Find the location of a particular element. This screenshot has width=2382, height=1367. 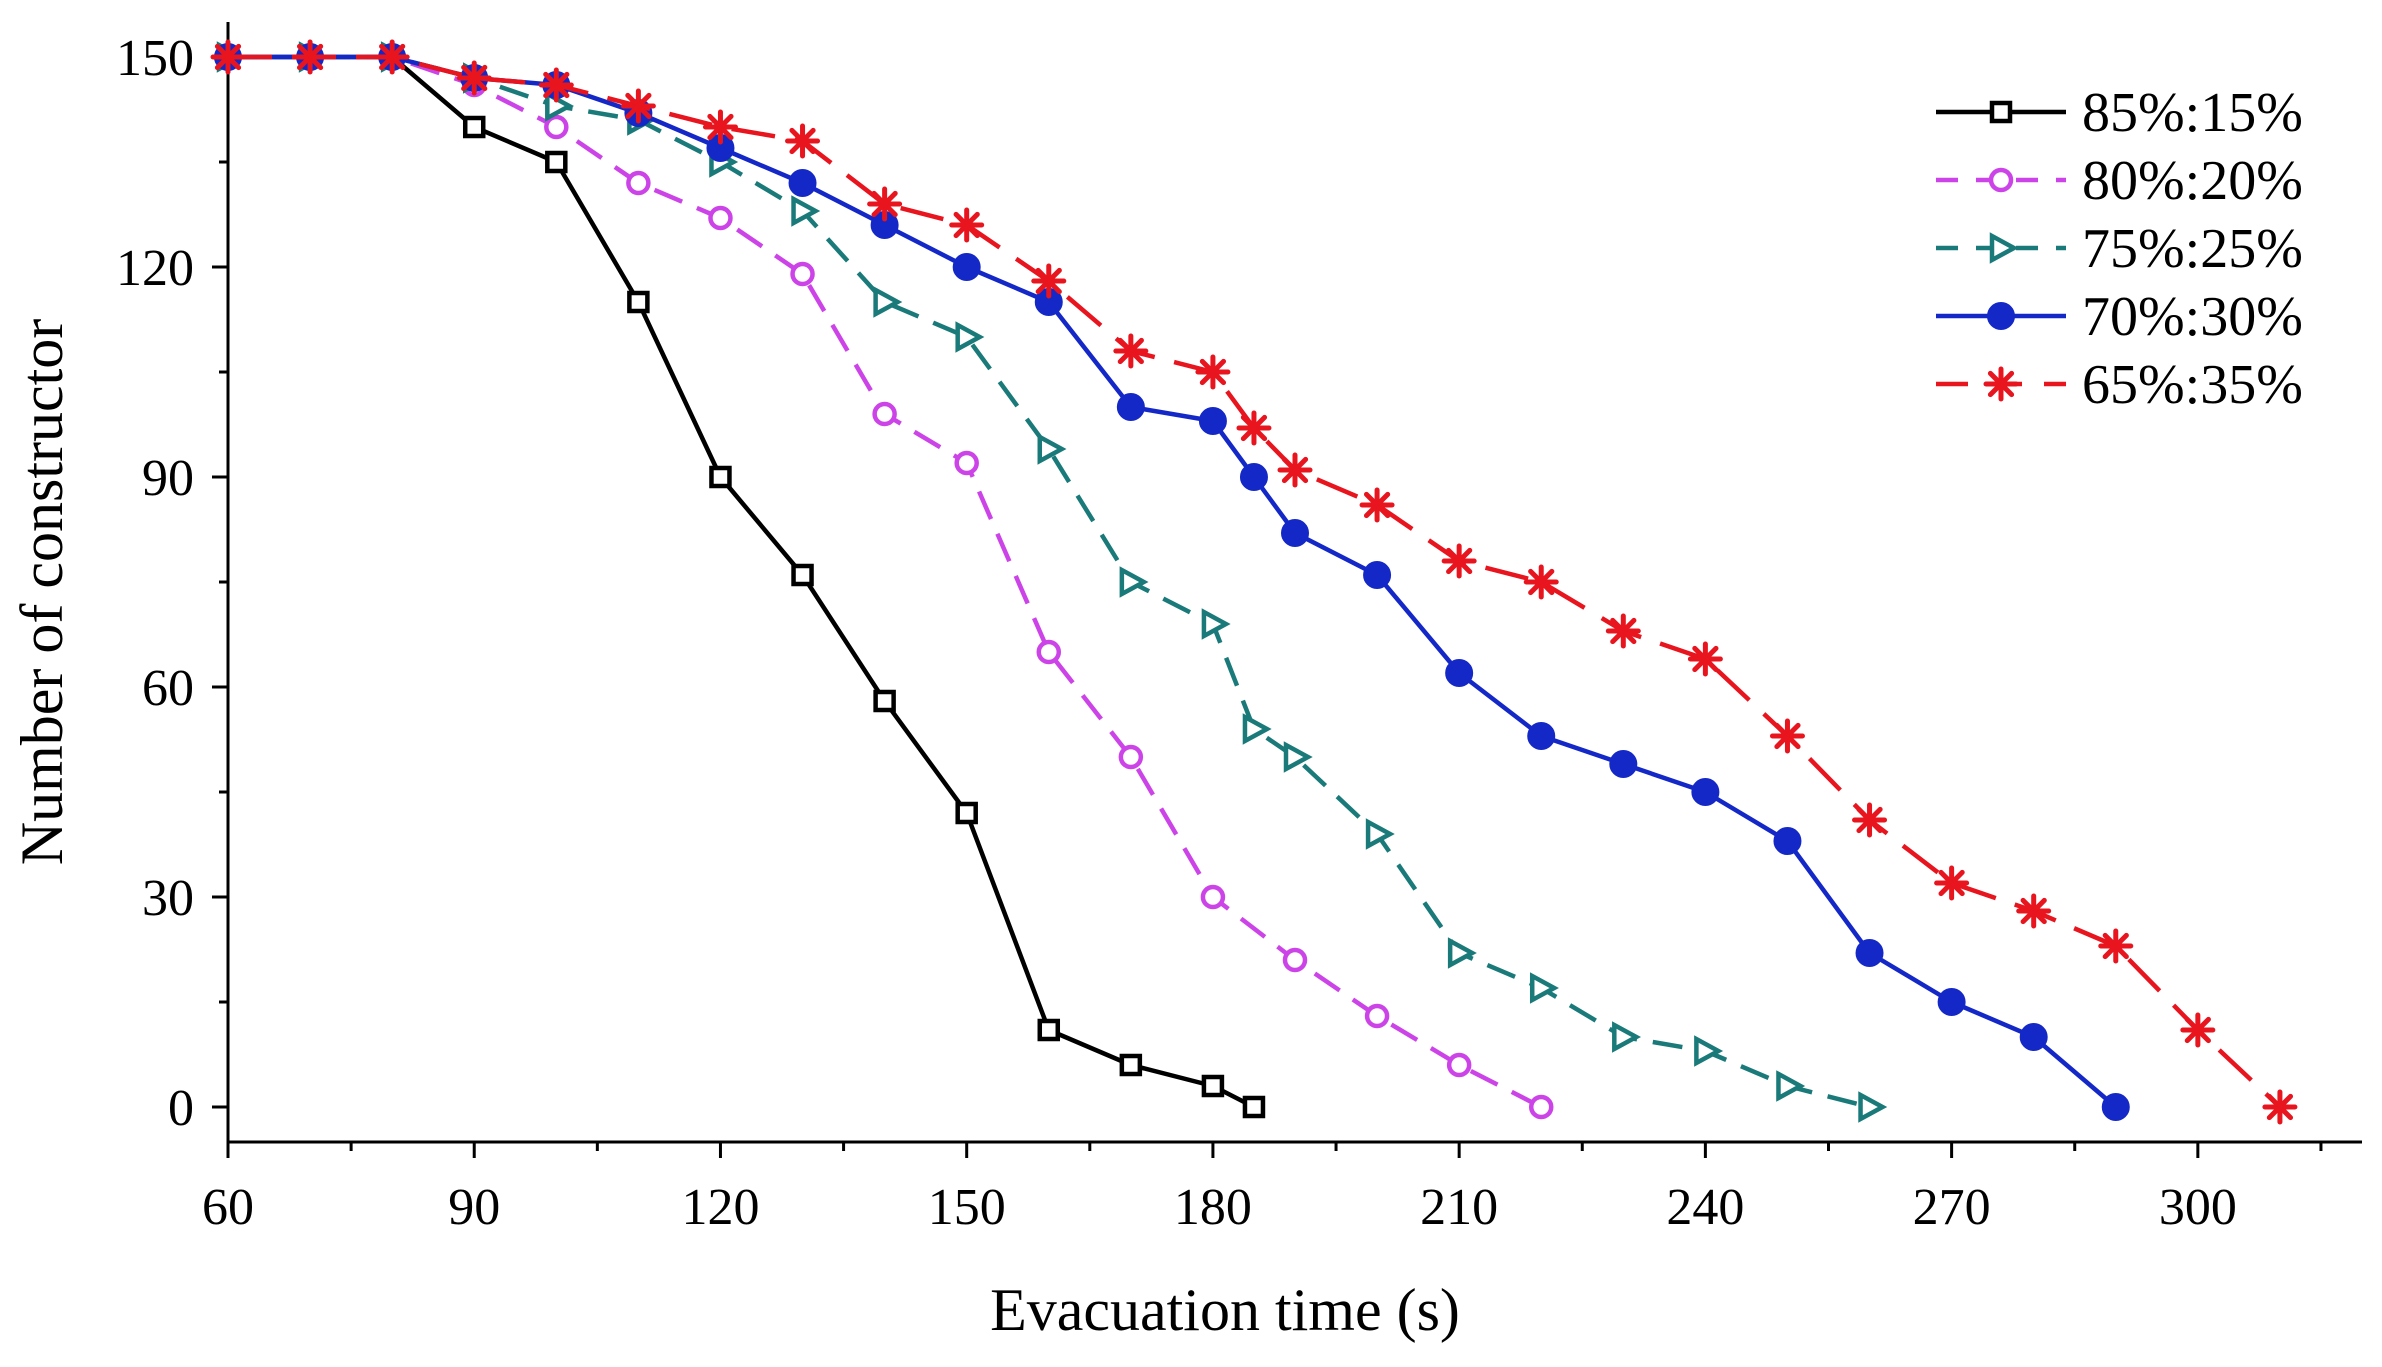

y-tick-label: 120 is located at coordinates (155, 268).